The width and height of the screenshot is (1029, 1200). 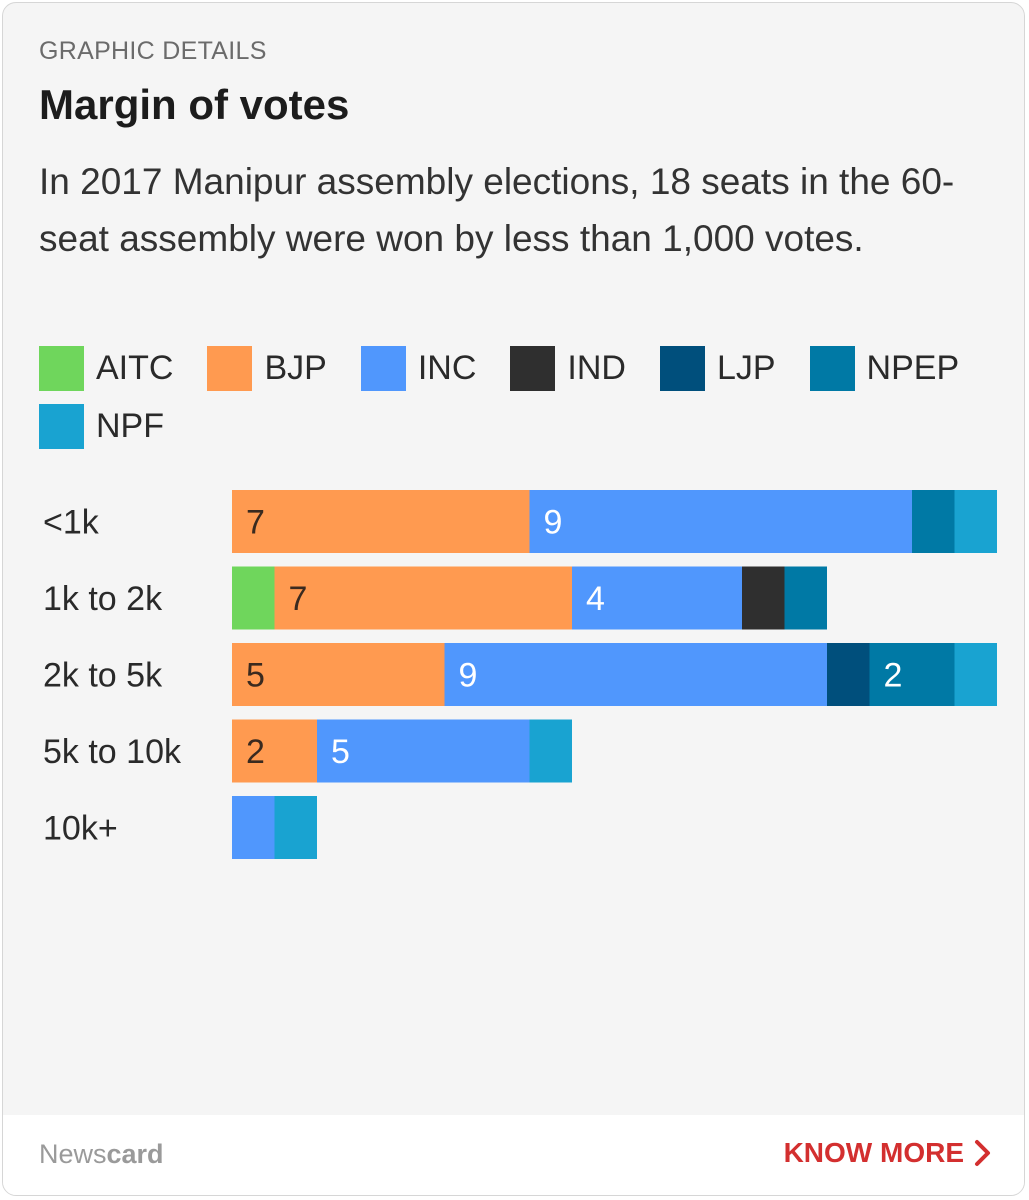 I want to click on legend-item-bjp: BJP, so click(x=267, y=368).